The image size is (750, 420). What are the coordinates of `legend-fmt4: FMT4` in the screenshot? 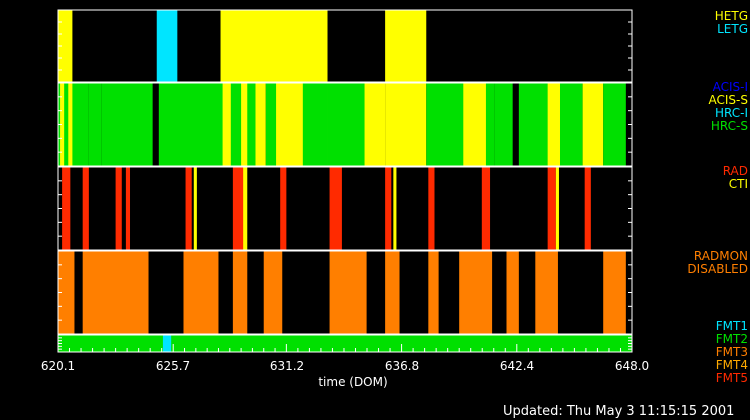 It's located at (731, 365).